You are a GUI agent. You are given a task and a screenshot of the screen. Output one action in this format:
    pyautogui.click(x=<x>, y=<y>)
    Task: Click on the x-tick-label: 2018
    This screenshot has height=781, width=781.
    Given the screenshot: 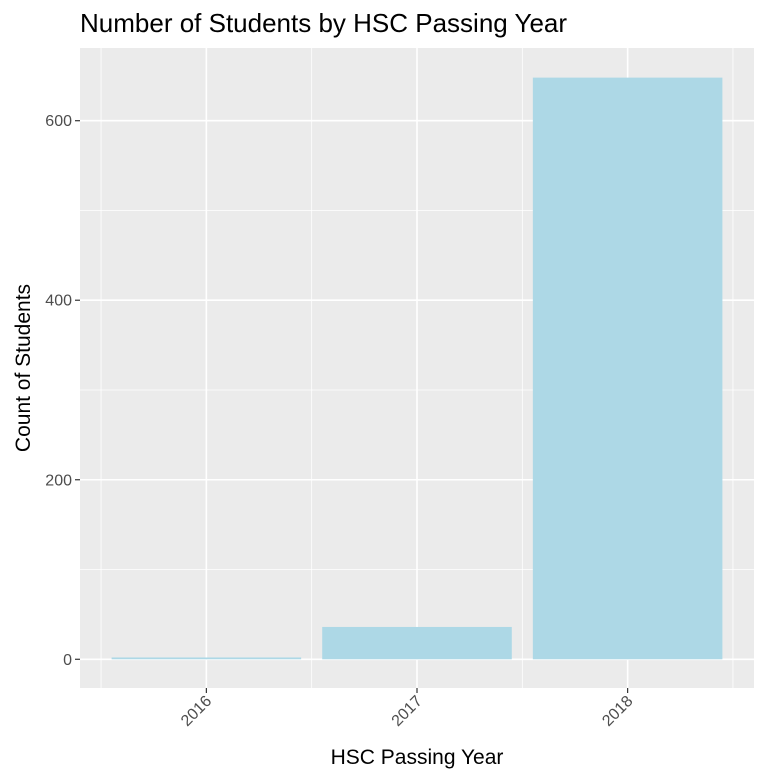 What is the action you would take?
    pyautogui.click(x=617, y=711)
    